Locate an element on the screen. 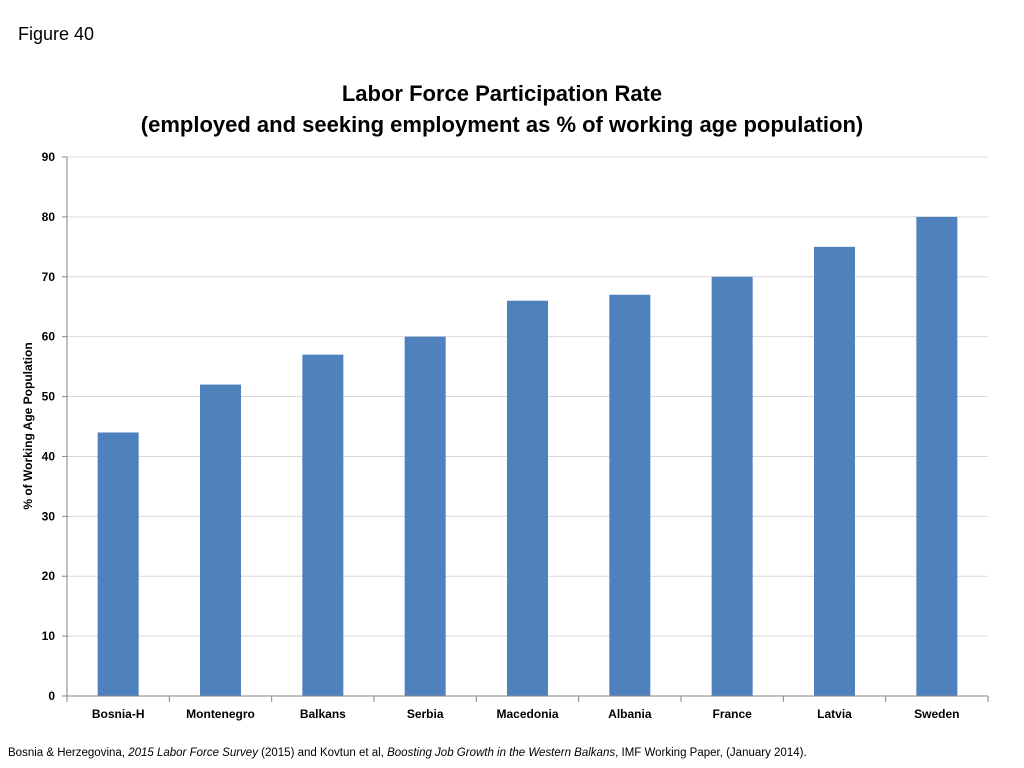  y-tick-label: 40 is located at coordinates (49, 456).